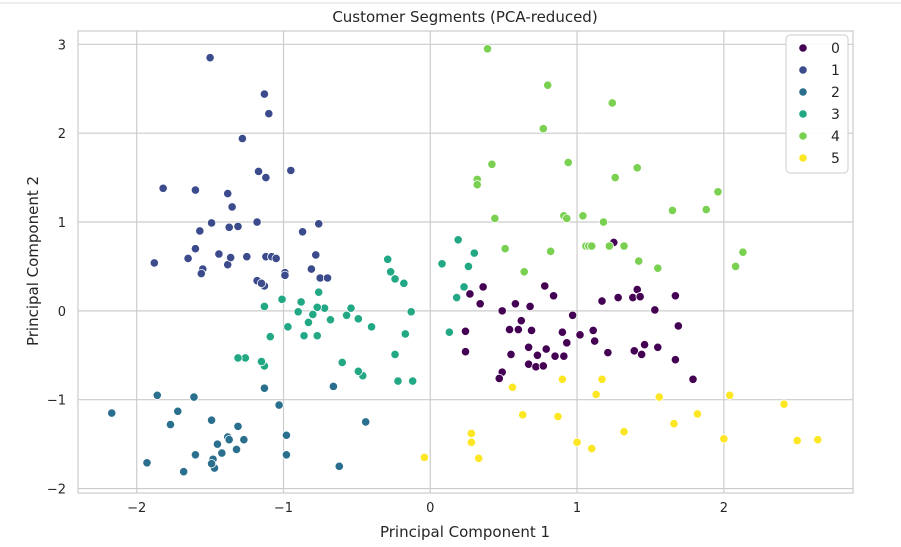 Image resolution: width=901 pixels, height=547 pixels. I want to click on y-tick-label: −2, so click(56, 490).